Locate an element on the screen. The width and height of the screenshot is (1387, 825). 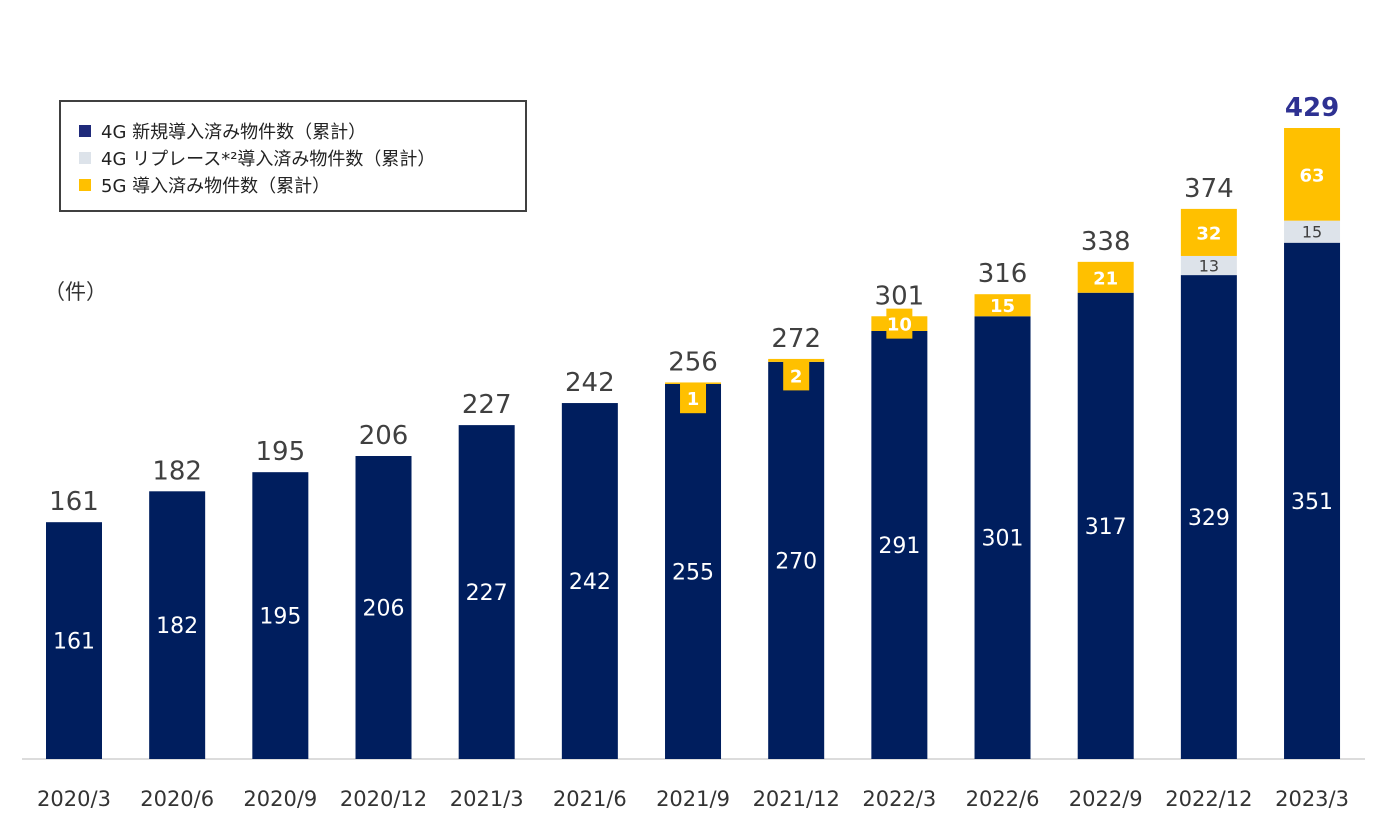
data-label-5g: 2 is located at coordinates (796, 376).